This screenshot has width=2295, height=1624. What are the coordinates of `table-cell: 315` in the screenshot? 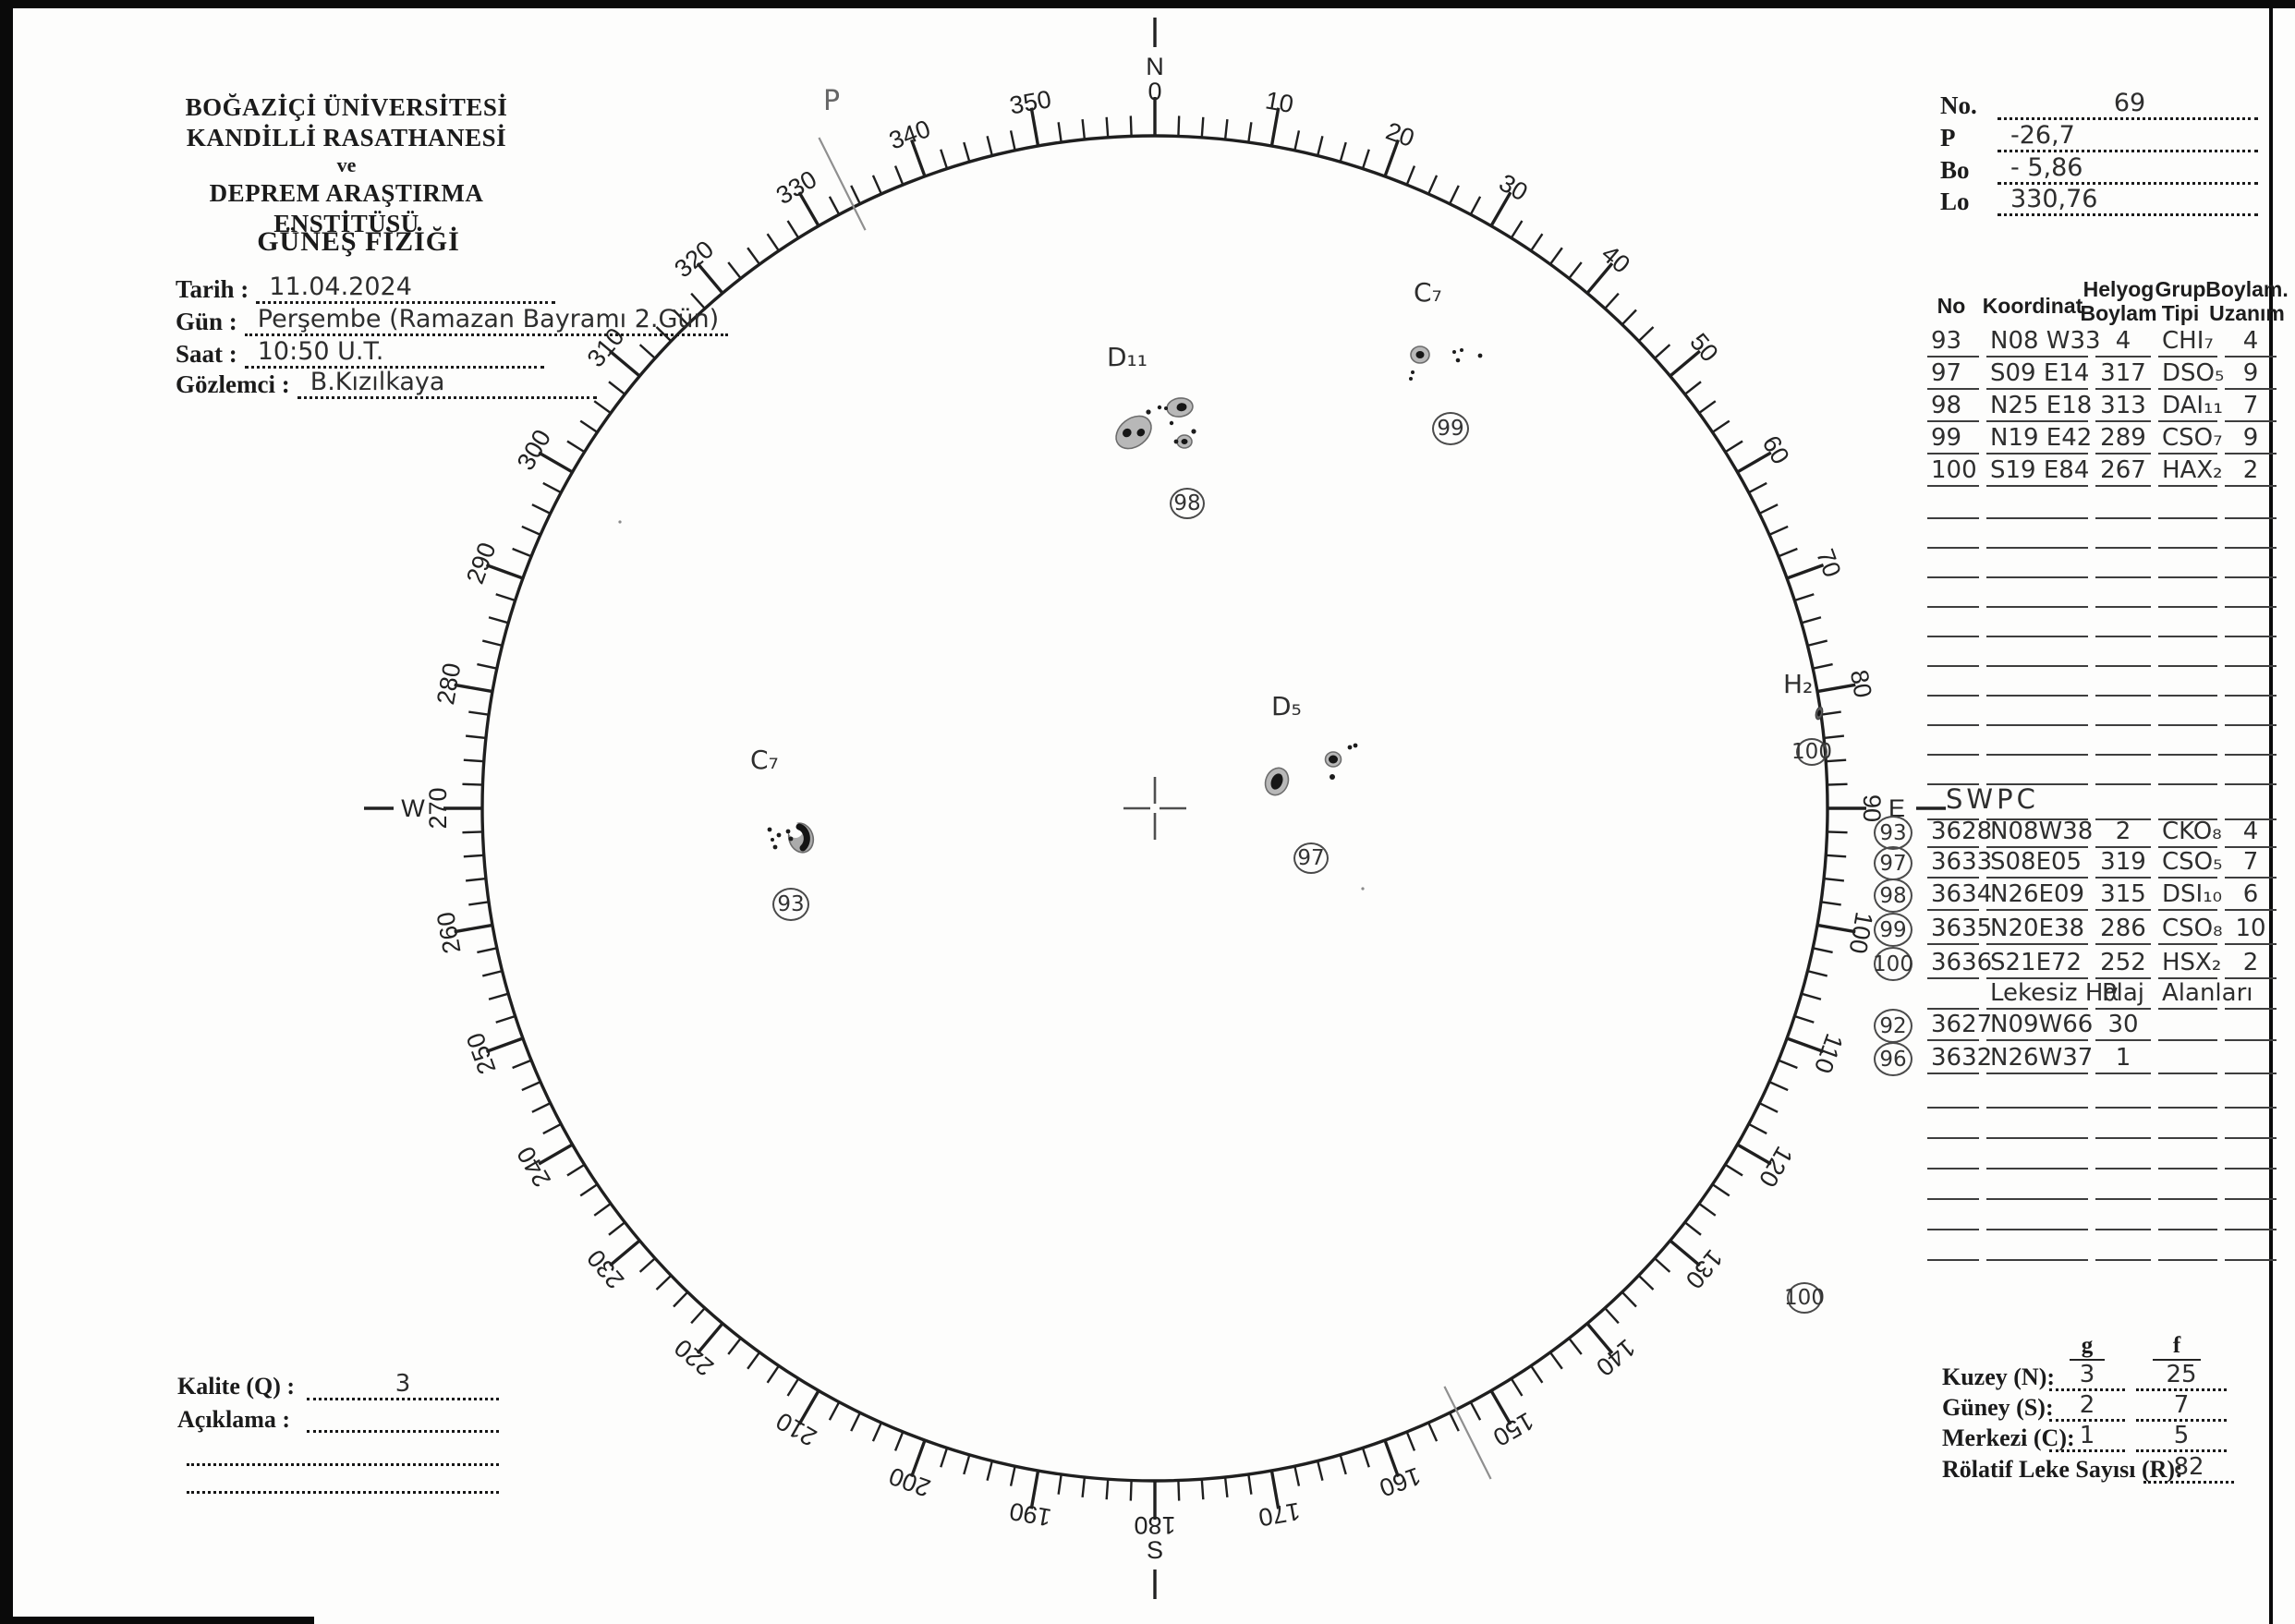 It's located at (2123, 894).